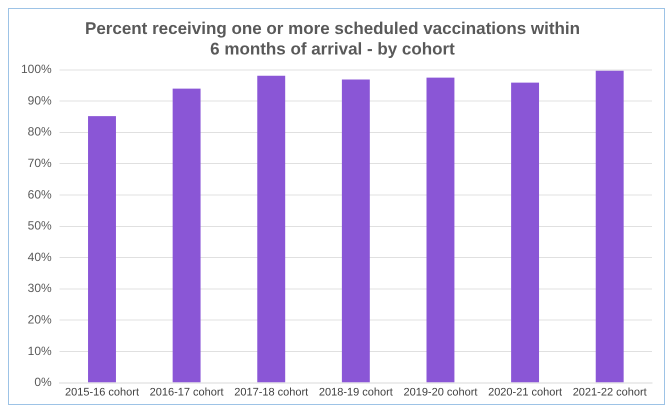 The height and width of the screenshot is (407, 669). Describe the element at coordinates (40, 351) in the screenshot. I see `y-tick-label: 10%` at that location.